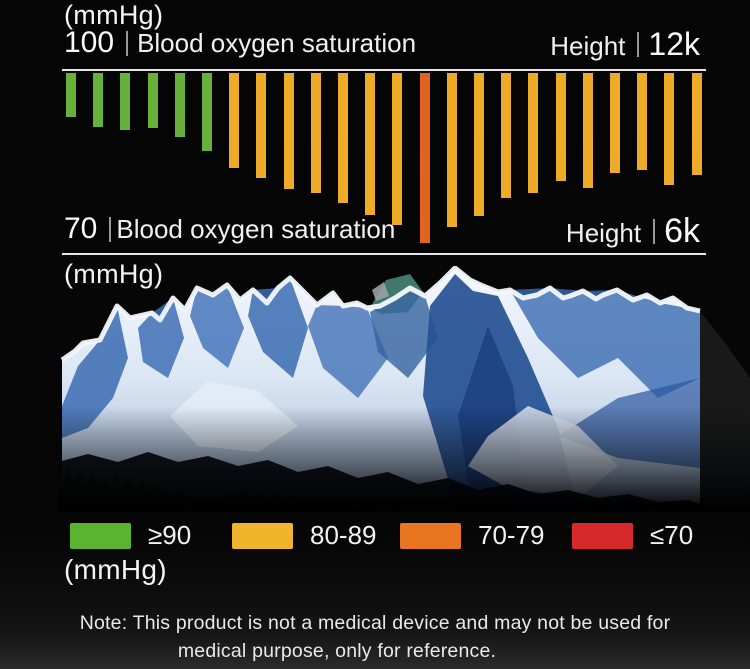  I want to click on top-axis-value: 100, so click(89, 42).